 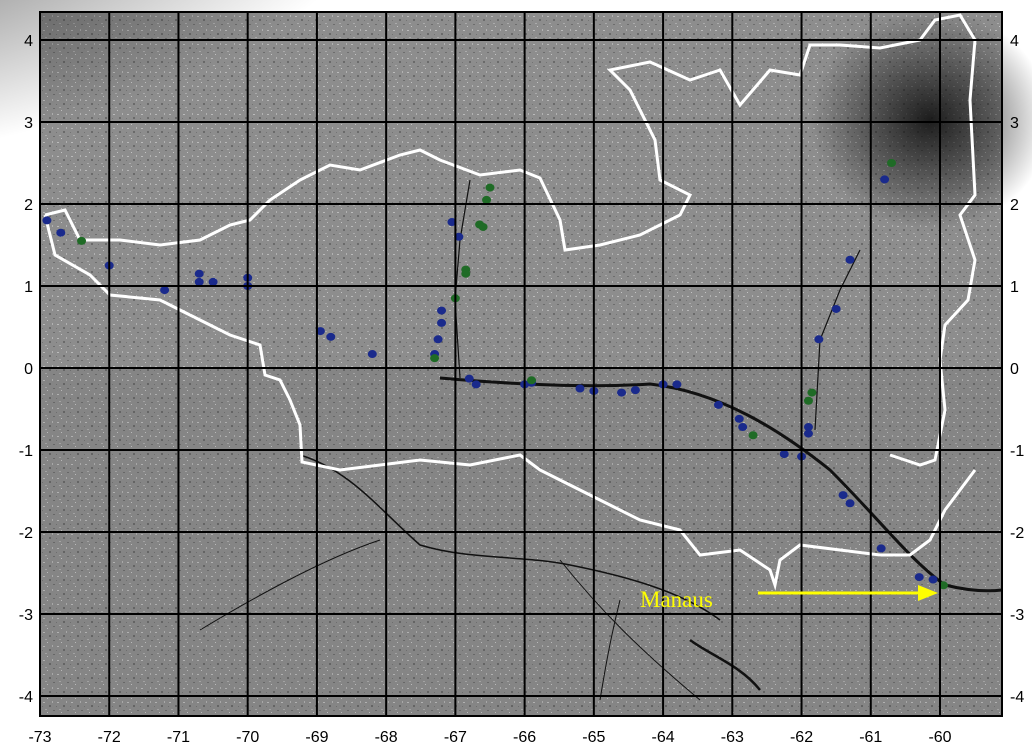 I want to click on y-tick-label-left: -1, so click(x=26, y=451).